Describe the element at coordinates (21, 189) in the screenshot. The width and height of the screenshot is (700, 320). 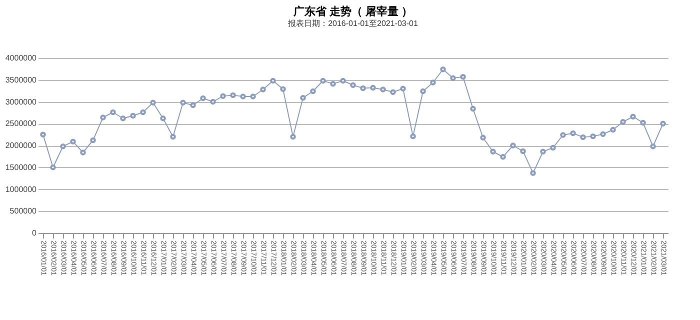
I see `y-tick-label: 1000000` at that location.